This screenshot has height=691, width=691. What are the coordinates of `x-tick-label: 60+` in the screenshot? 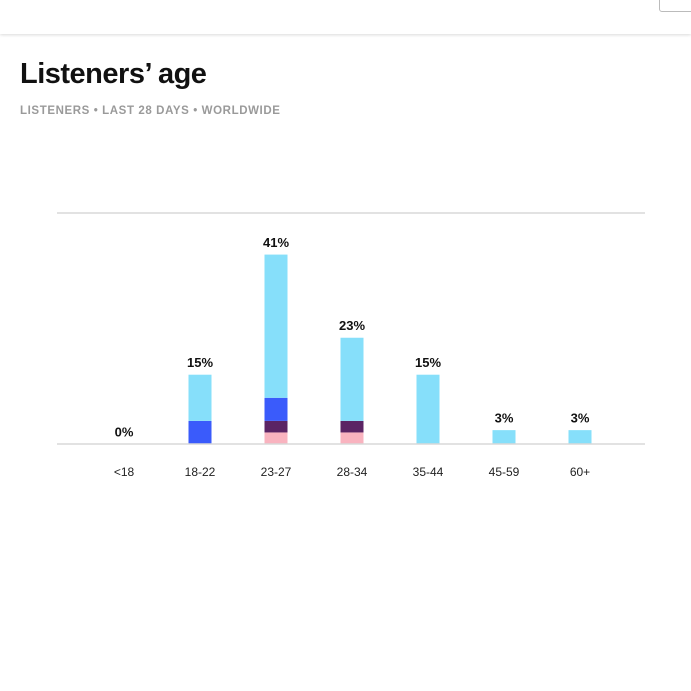 It's located at (580, 472).